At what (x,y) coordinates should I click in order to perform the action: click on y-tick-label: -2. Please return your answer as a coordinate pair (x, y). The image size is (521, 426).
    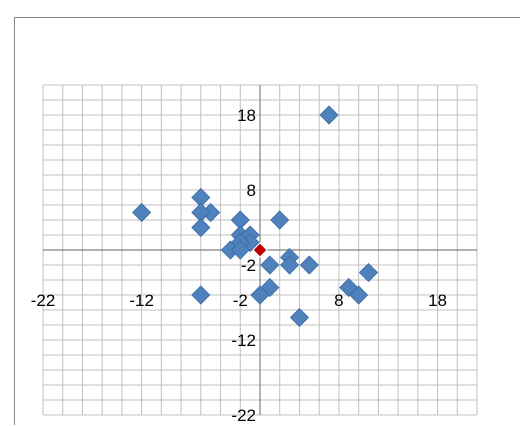
    Looking at the image, I should click on (248, 265).